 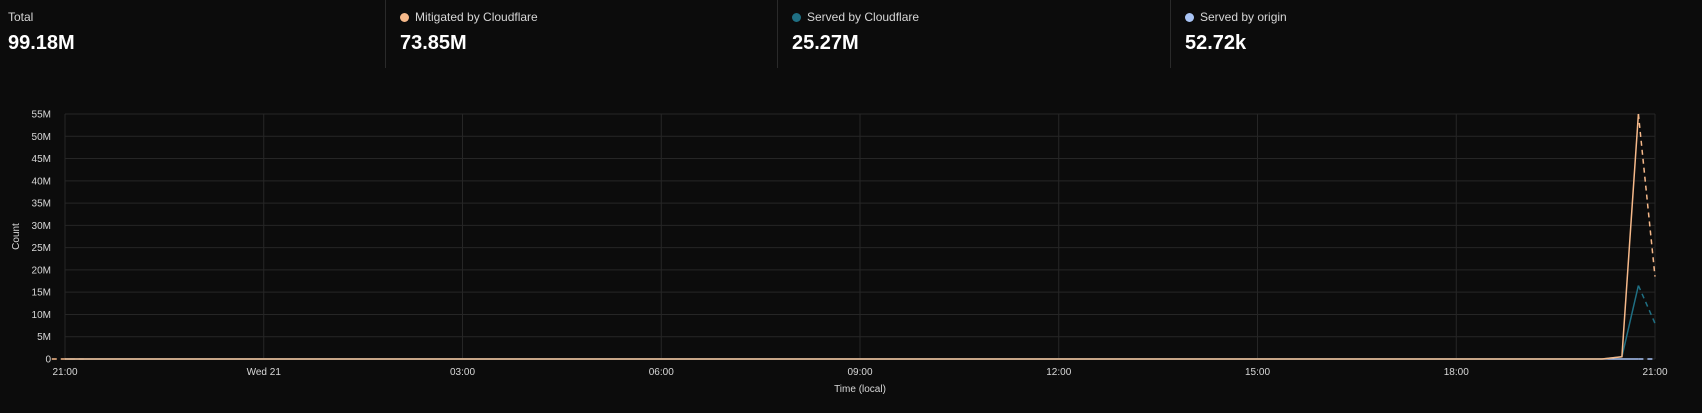 What do you see at coordinates (1420, 34) in the screenshot?
I see `stat-served-origin: Served by origin 52.72k` at bounding box center [1420, 34].